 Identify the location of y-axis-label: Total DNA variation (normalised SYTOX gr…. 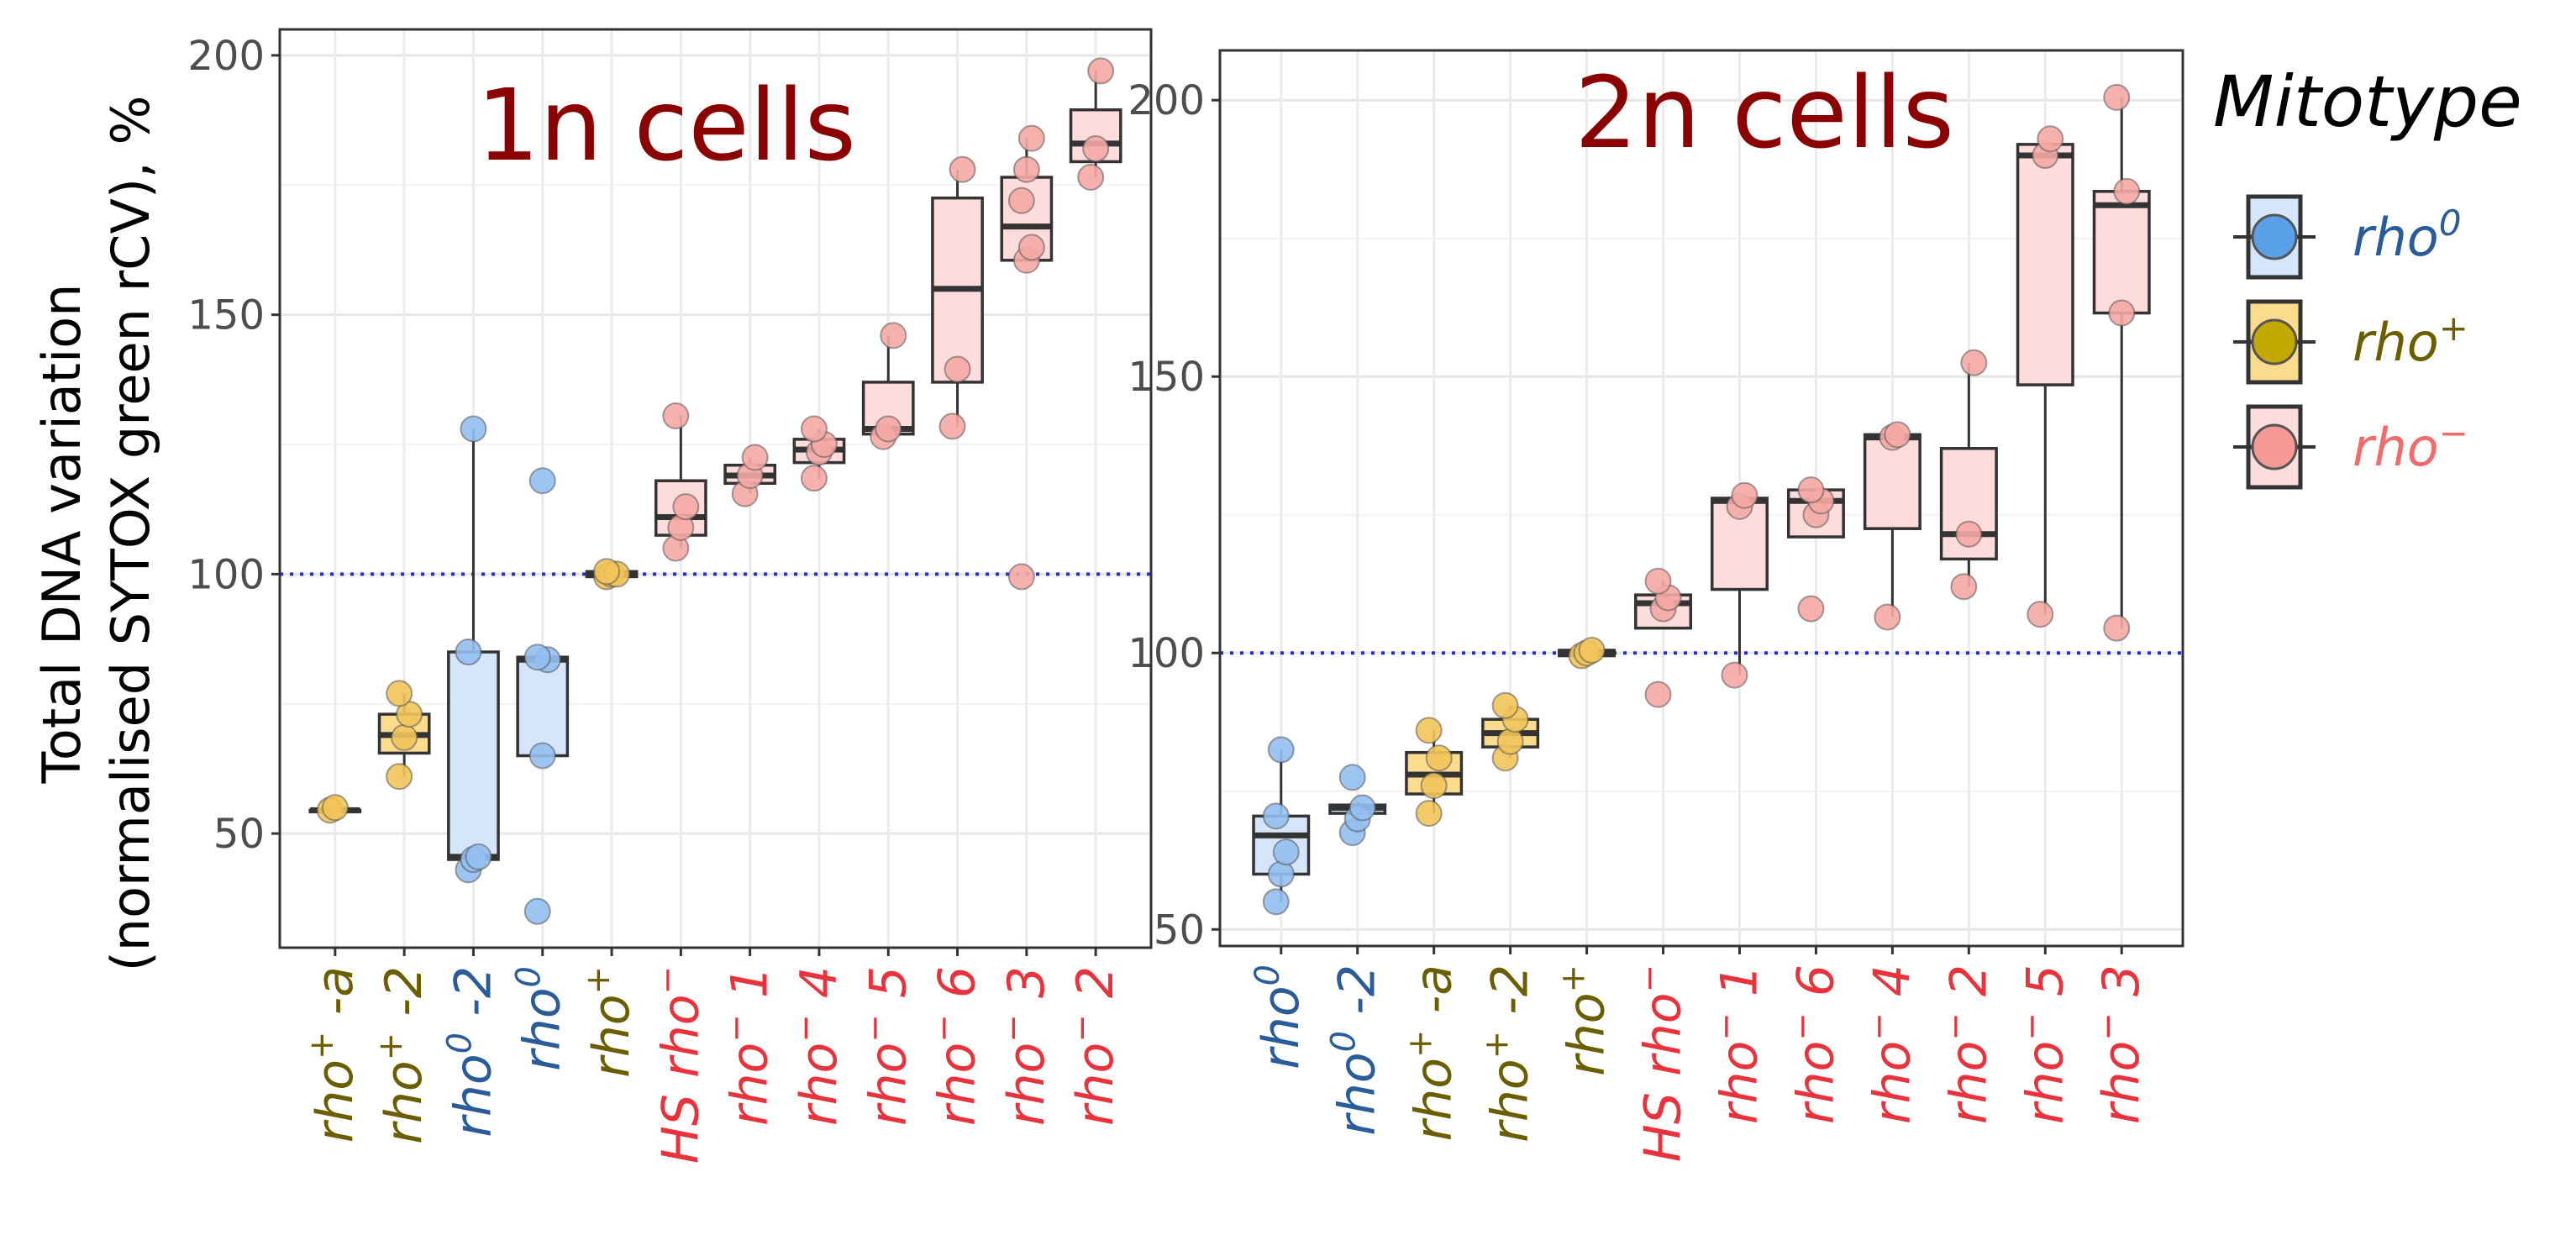
(96, 534).